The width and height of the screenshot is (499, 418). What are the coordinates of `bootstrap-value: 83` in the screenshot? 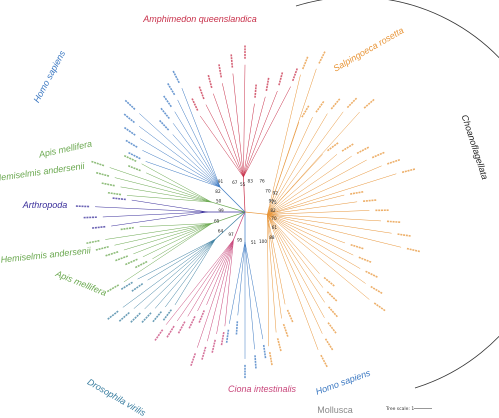 It's located at (251, 180).